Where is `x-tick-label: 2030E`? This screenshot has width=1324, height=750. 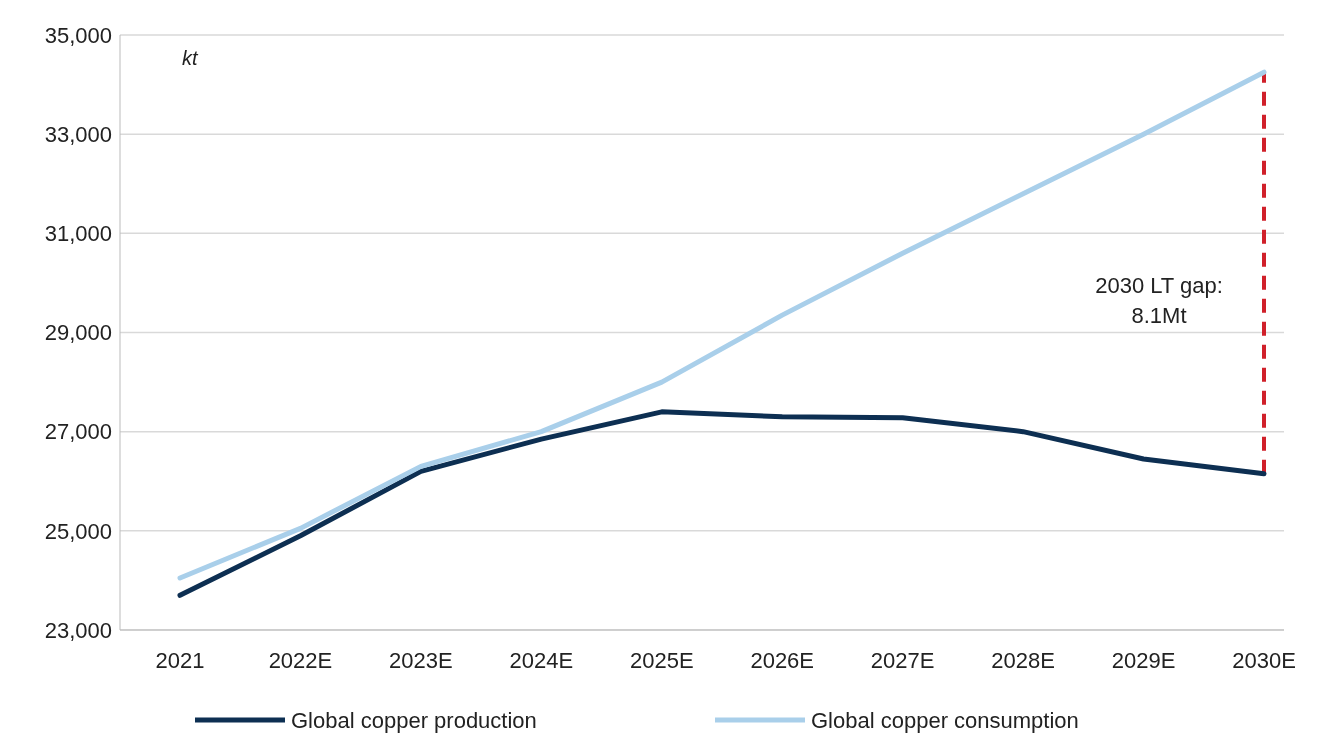 x-tick-label: 2030E is located at coordinates (1264, 660).